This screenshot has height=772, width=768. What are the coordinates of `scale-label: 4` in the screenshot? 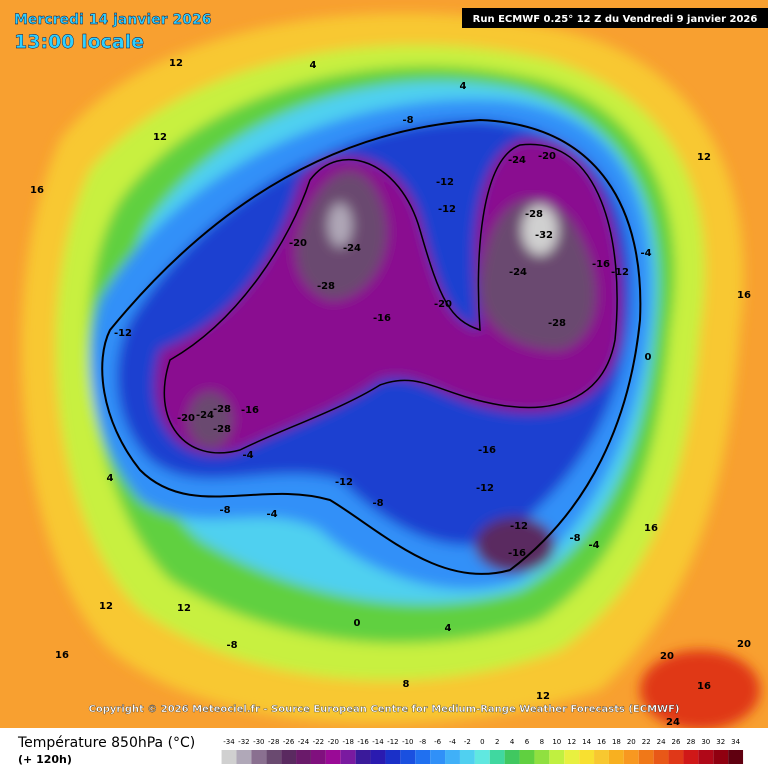 It's located at (512, 742).